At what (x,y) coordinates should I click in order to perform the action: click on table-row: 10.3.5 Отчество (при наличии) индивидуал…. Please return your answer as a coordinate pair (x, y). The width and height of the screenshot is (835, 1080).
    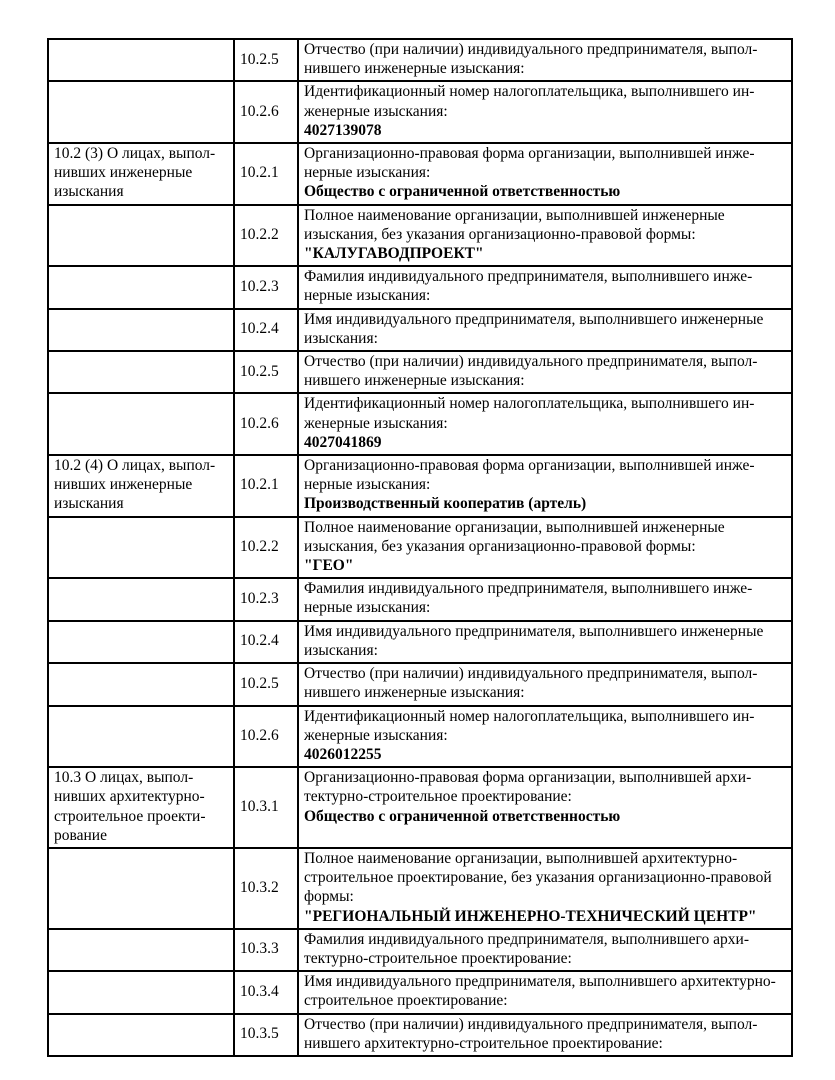
    Looking at the image, I should click on (420, 1034).